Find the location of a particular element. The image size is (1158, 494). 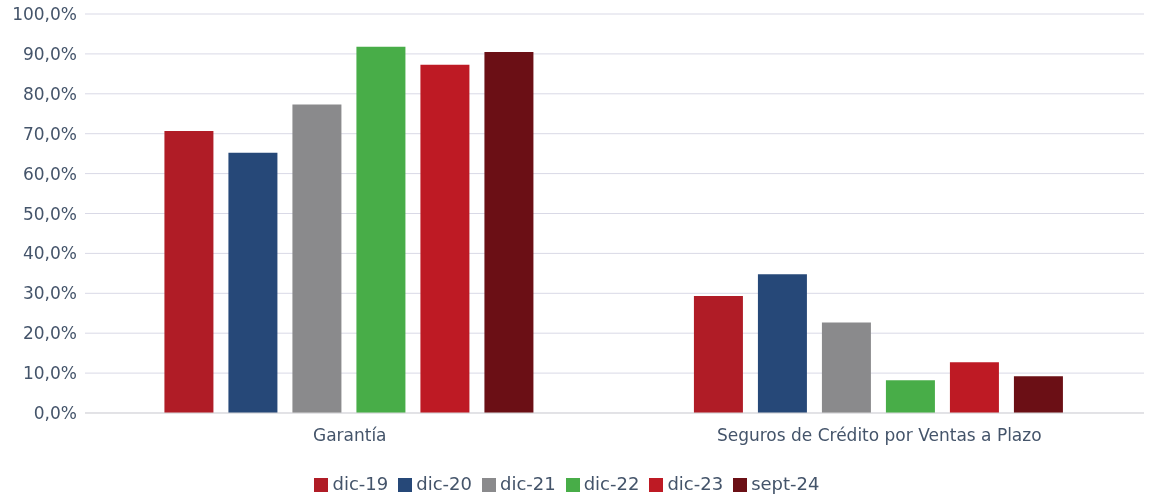

legend-label: dic-21 is located at coordinates (527, 483).